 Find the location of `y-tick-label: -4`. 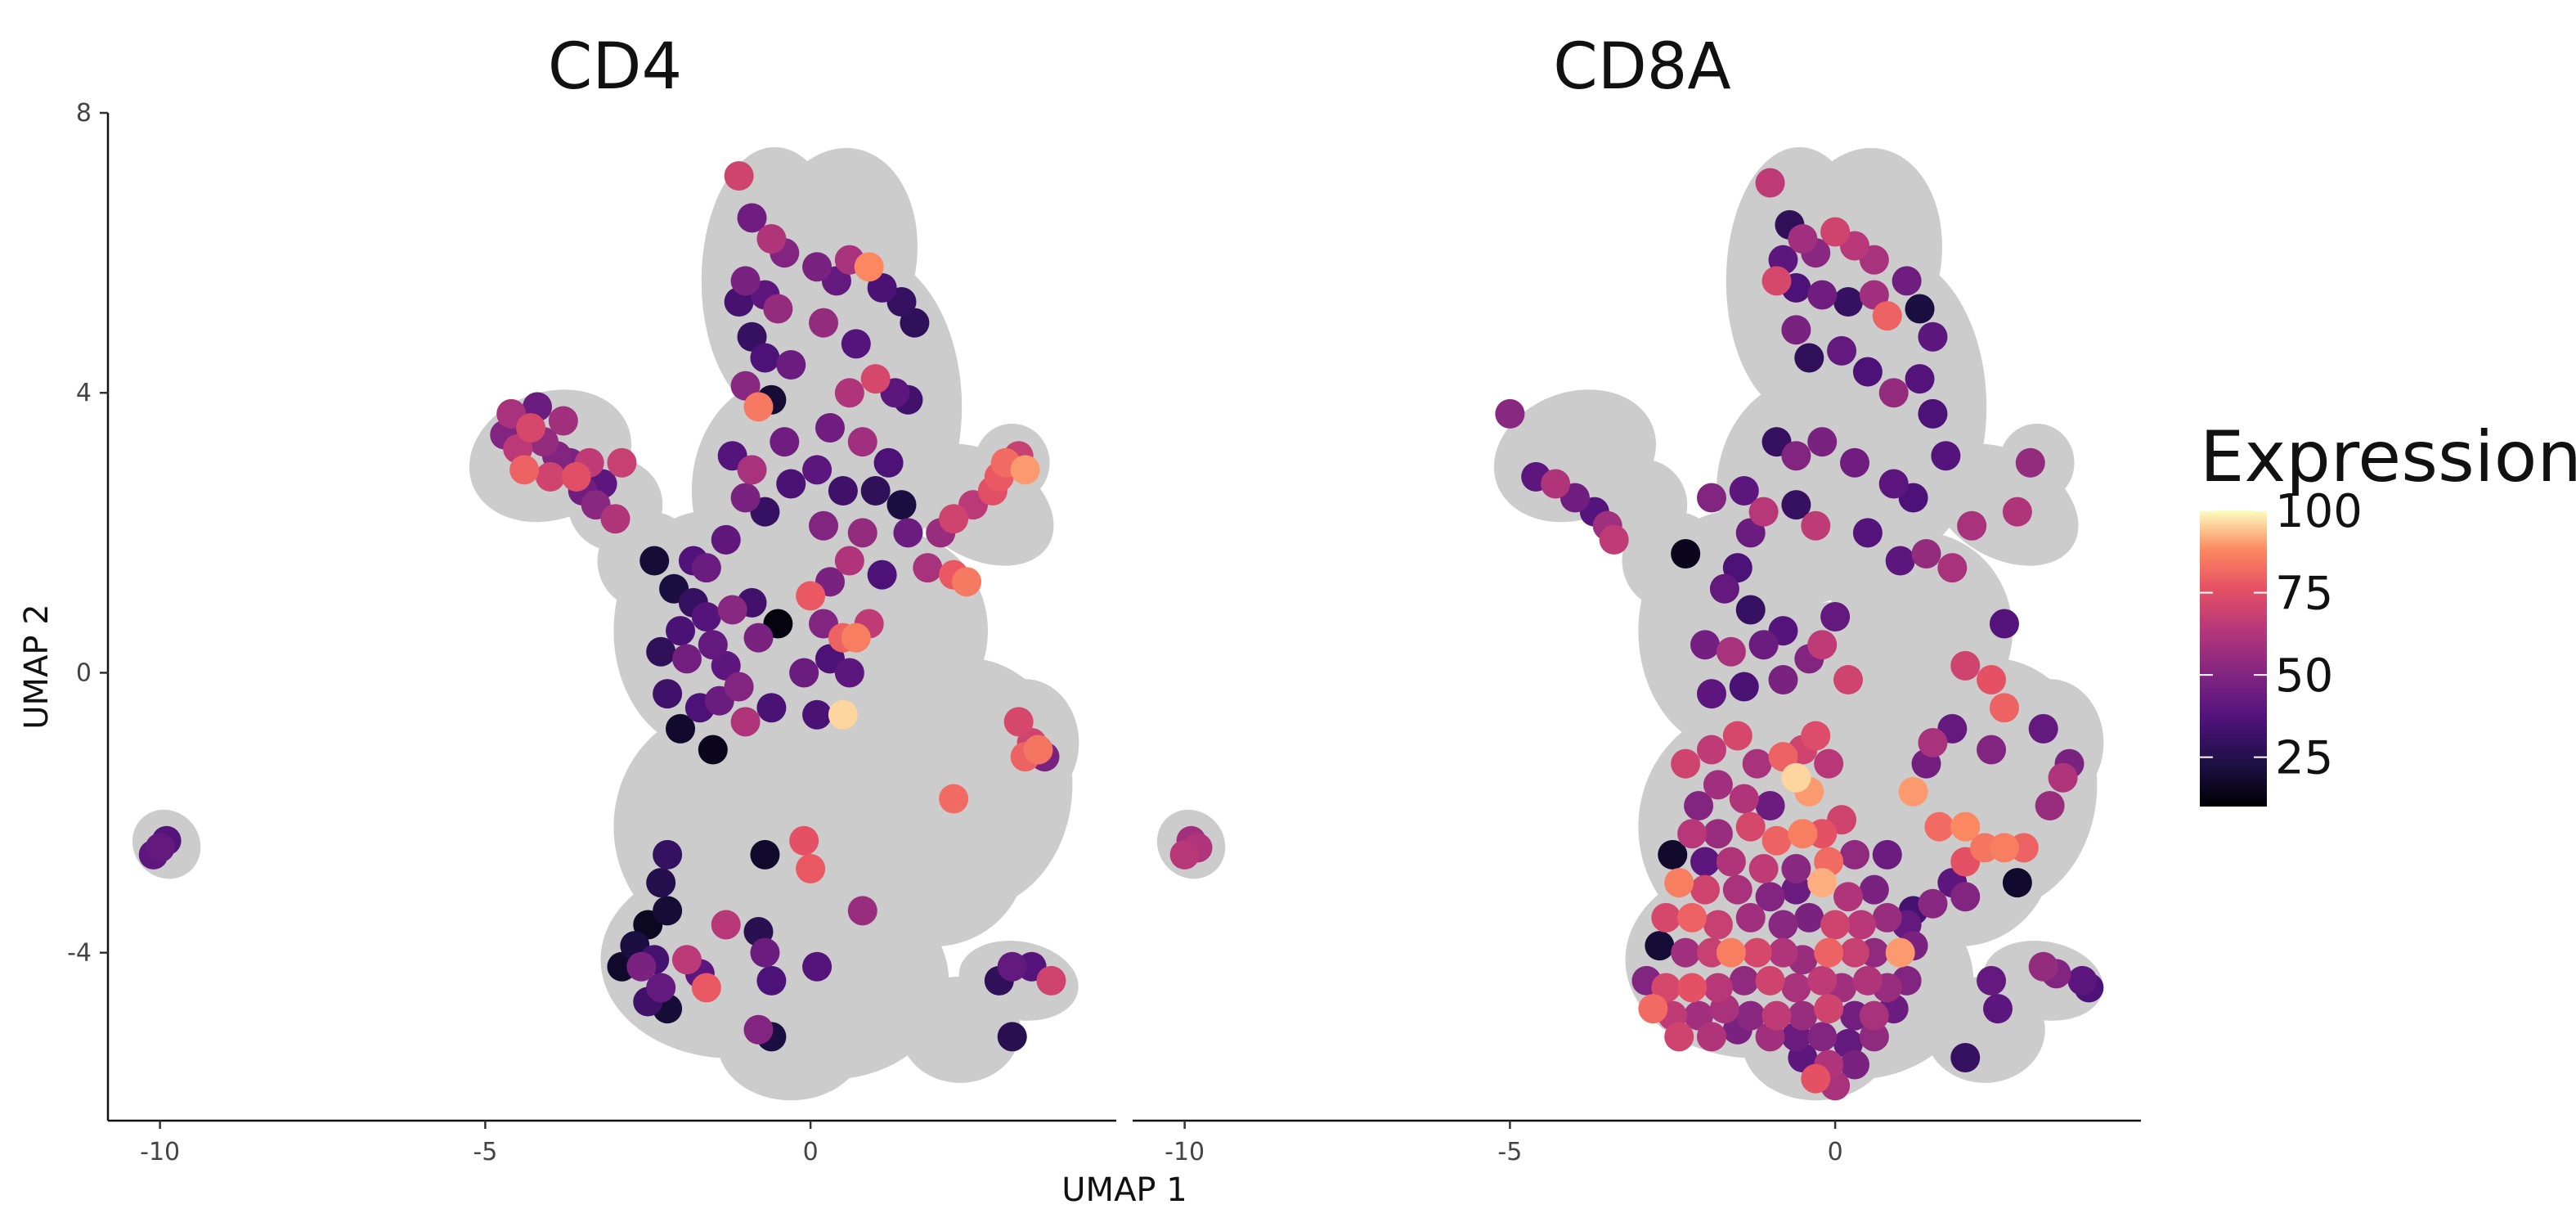

y-tick-label: -4 is located at coordinates (80, 953).